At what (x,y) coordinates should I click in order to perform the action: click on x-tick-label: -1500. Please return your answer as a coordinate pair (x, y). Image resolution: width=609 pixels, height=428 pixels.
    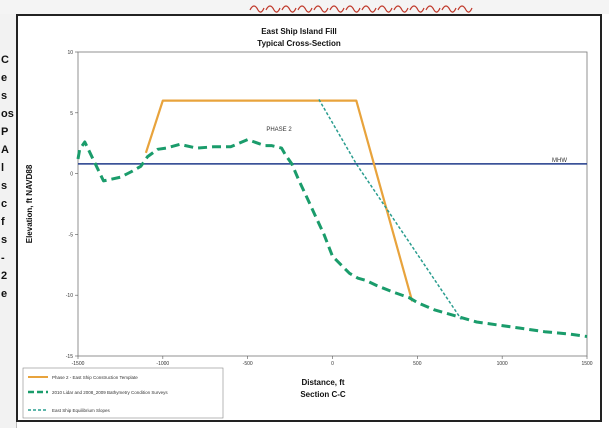
    Looking at the image, I should click on (78, 364).